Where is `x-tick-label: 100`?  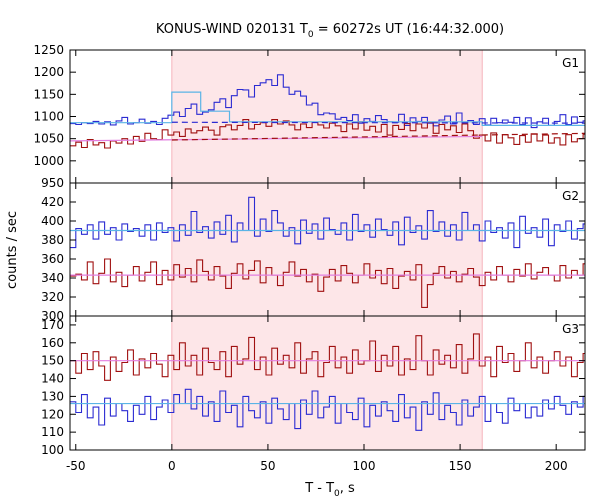
x-tick-label: 100 is located at coordinates (364, 466).